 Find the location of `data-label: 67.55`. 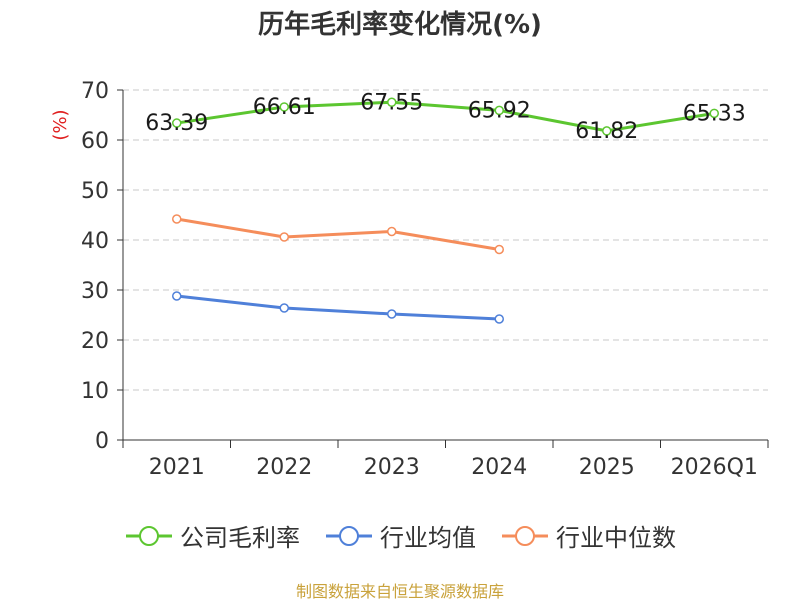

data-label: 67.55 is located at coordinates (391, 102).